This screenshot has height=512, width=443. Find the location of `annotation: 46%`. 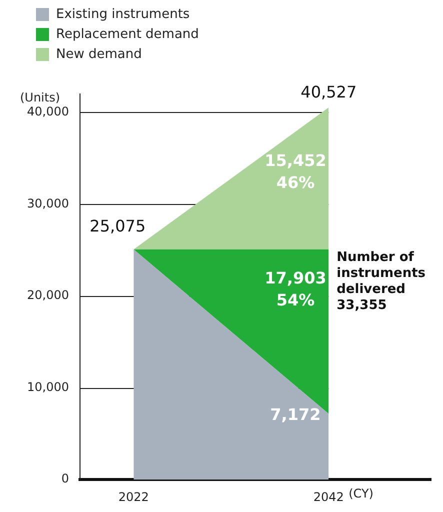

annotation: 46% is located at coordinates (295, 182).